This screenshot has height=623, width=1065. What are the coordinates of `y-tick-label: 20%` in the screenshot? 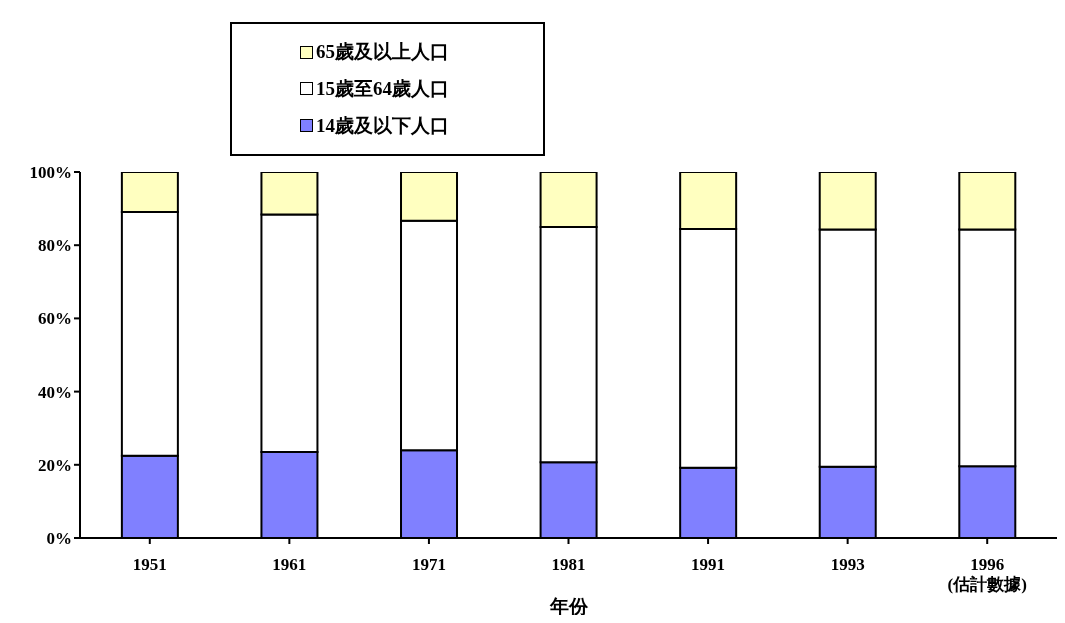 It's located at (55, 465).